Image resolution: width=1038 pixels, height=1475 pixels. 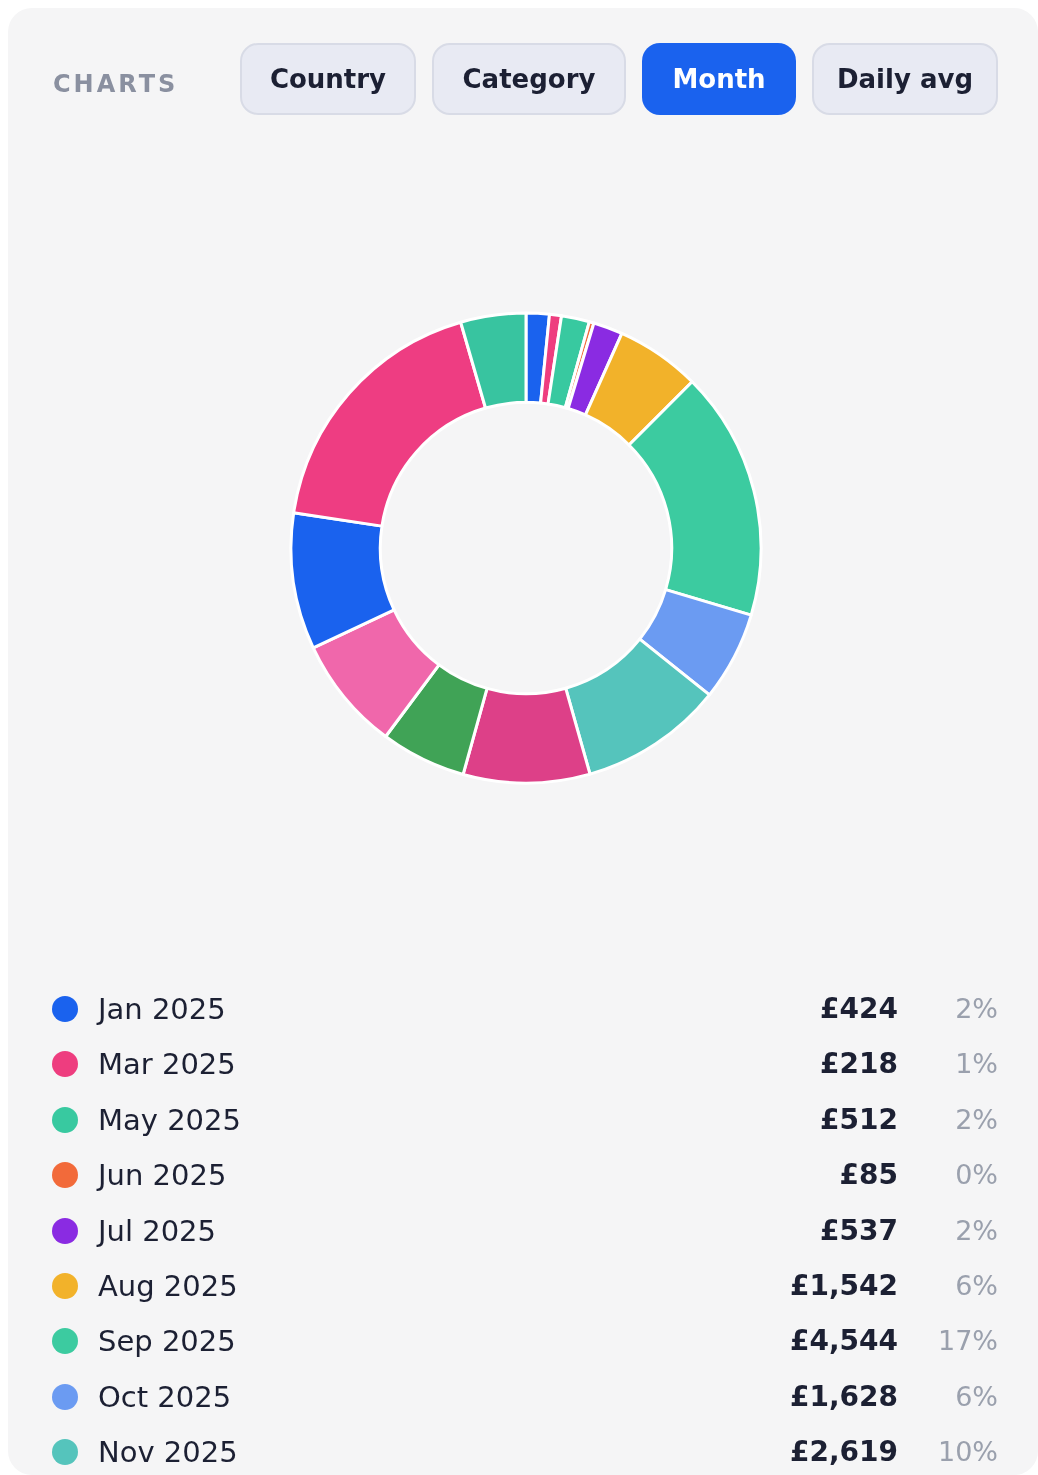 What do you see at coordinates (168, 1286) in the screenshot?
I see `legend-label: Aug 2025` at bounding box center [168, 1286].